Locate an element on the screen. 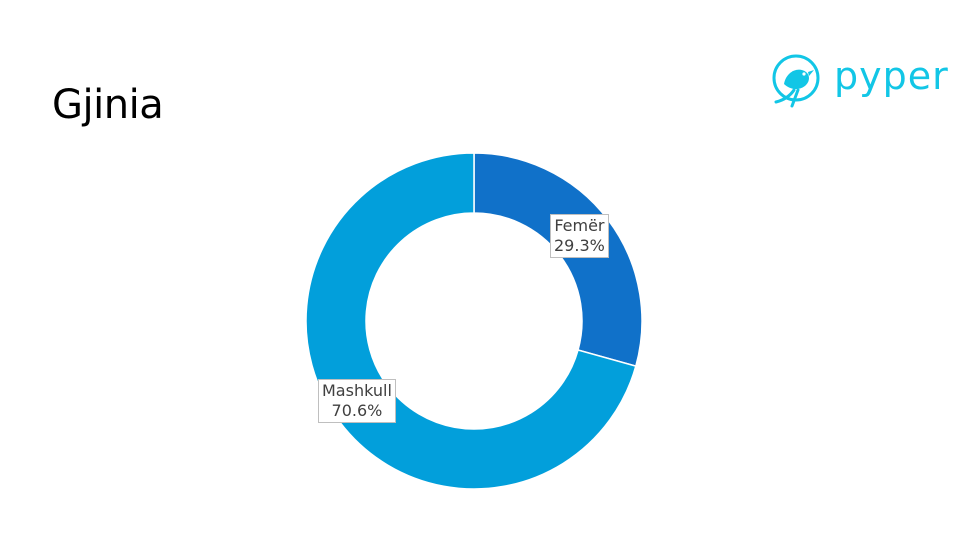  data-label-femer-category: Femër is located at coordinates (579, 225).